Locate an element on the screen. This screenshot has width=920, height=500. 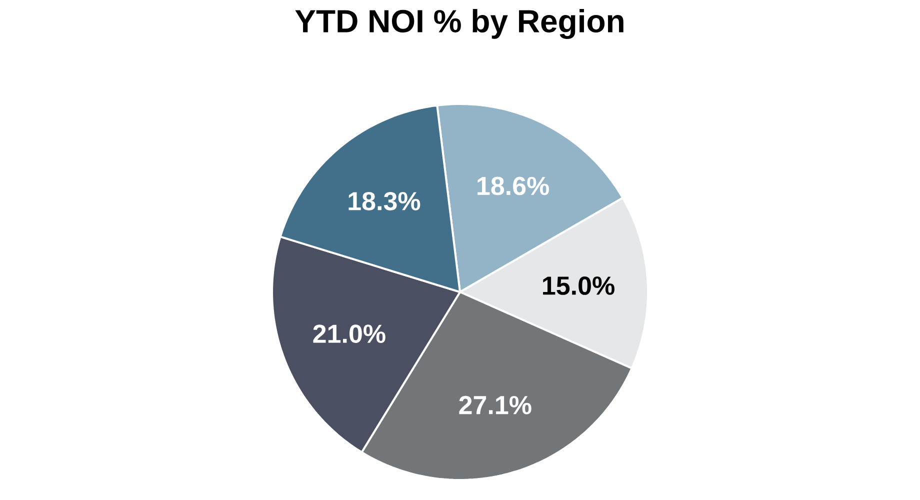
data-label: 21.0% is located at coordinates (349, 334).